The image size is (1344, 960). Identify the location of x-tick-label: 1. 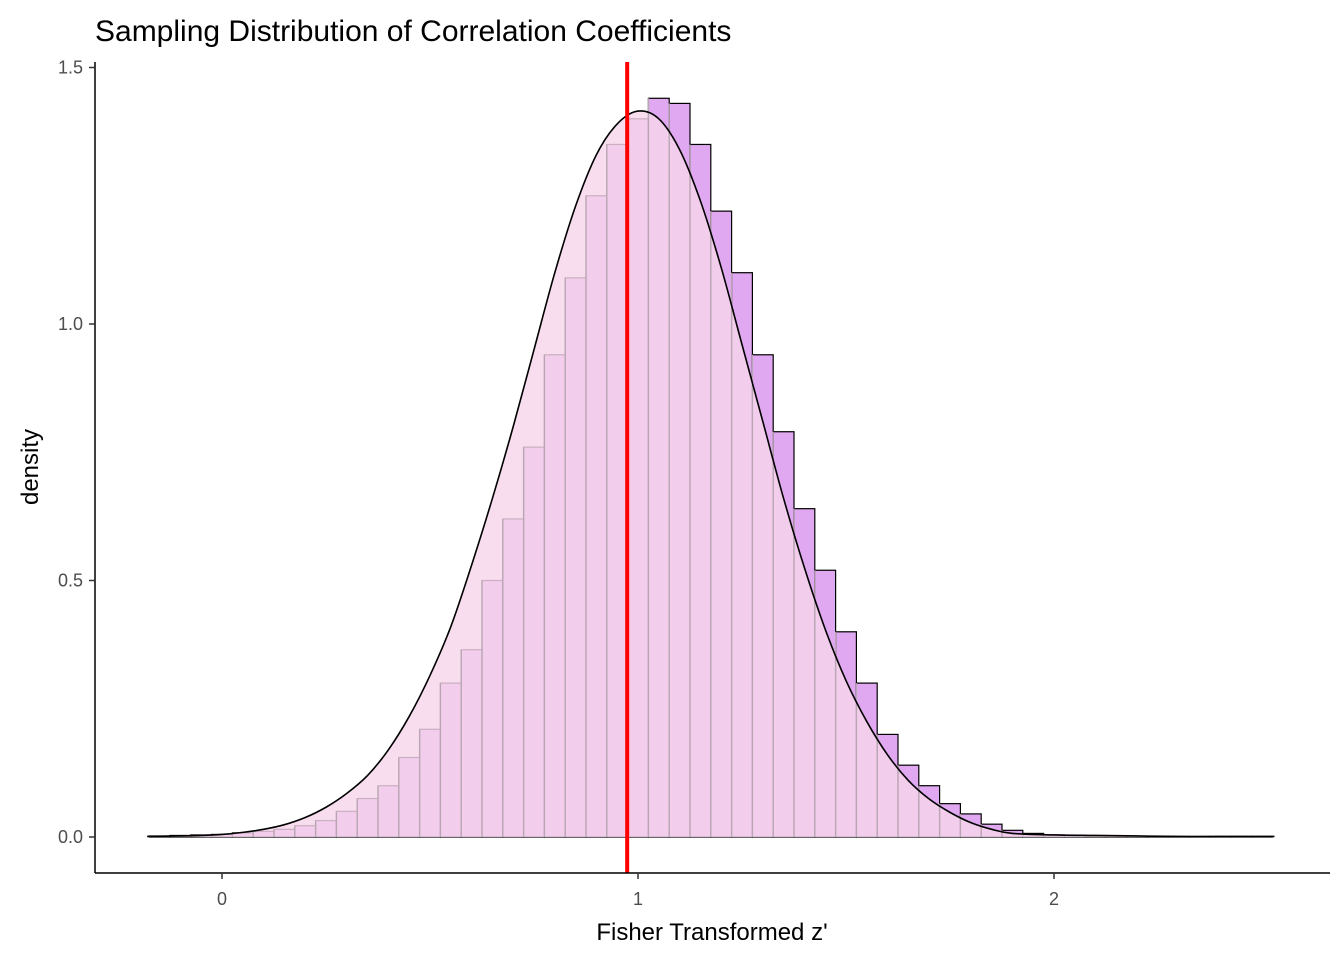
(638, 899).